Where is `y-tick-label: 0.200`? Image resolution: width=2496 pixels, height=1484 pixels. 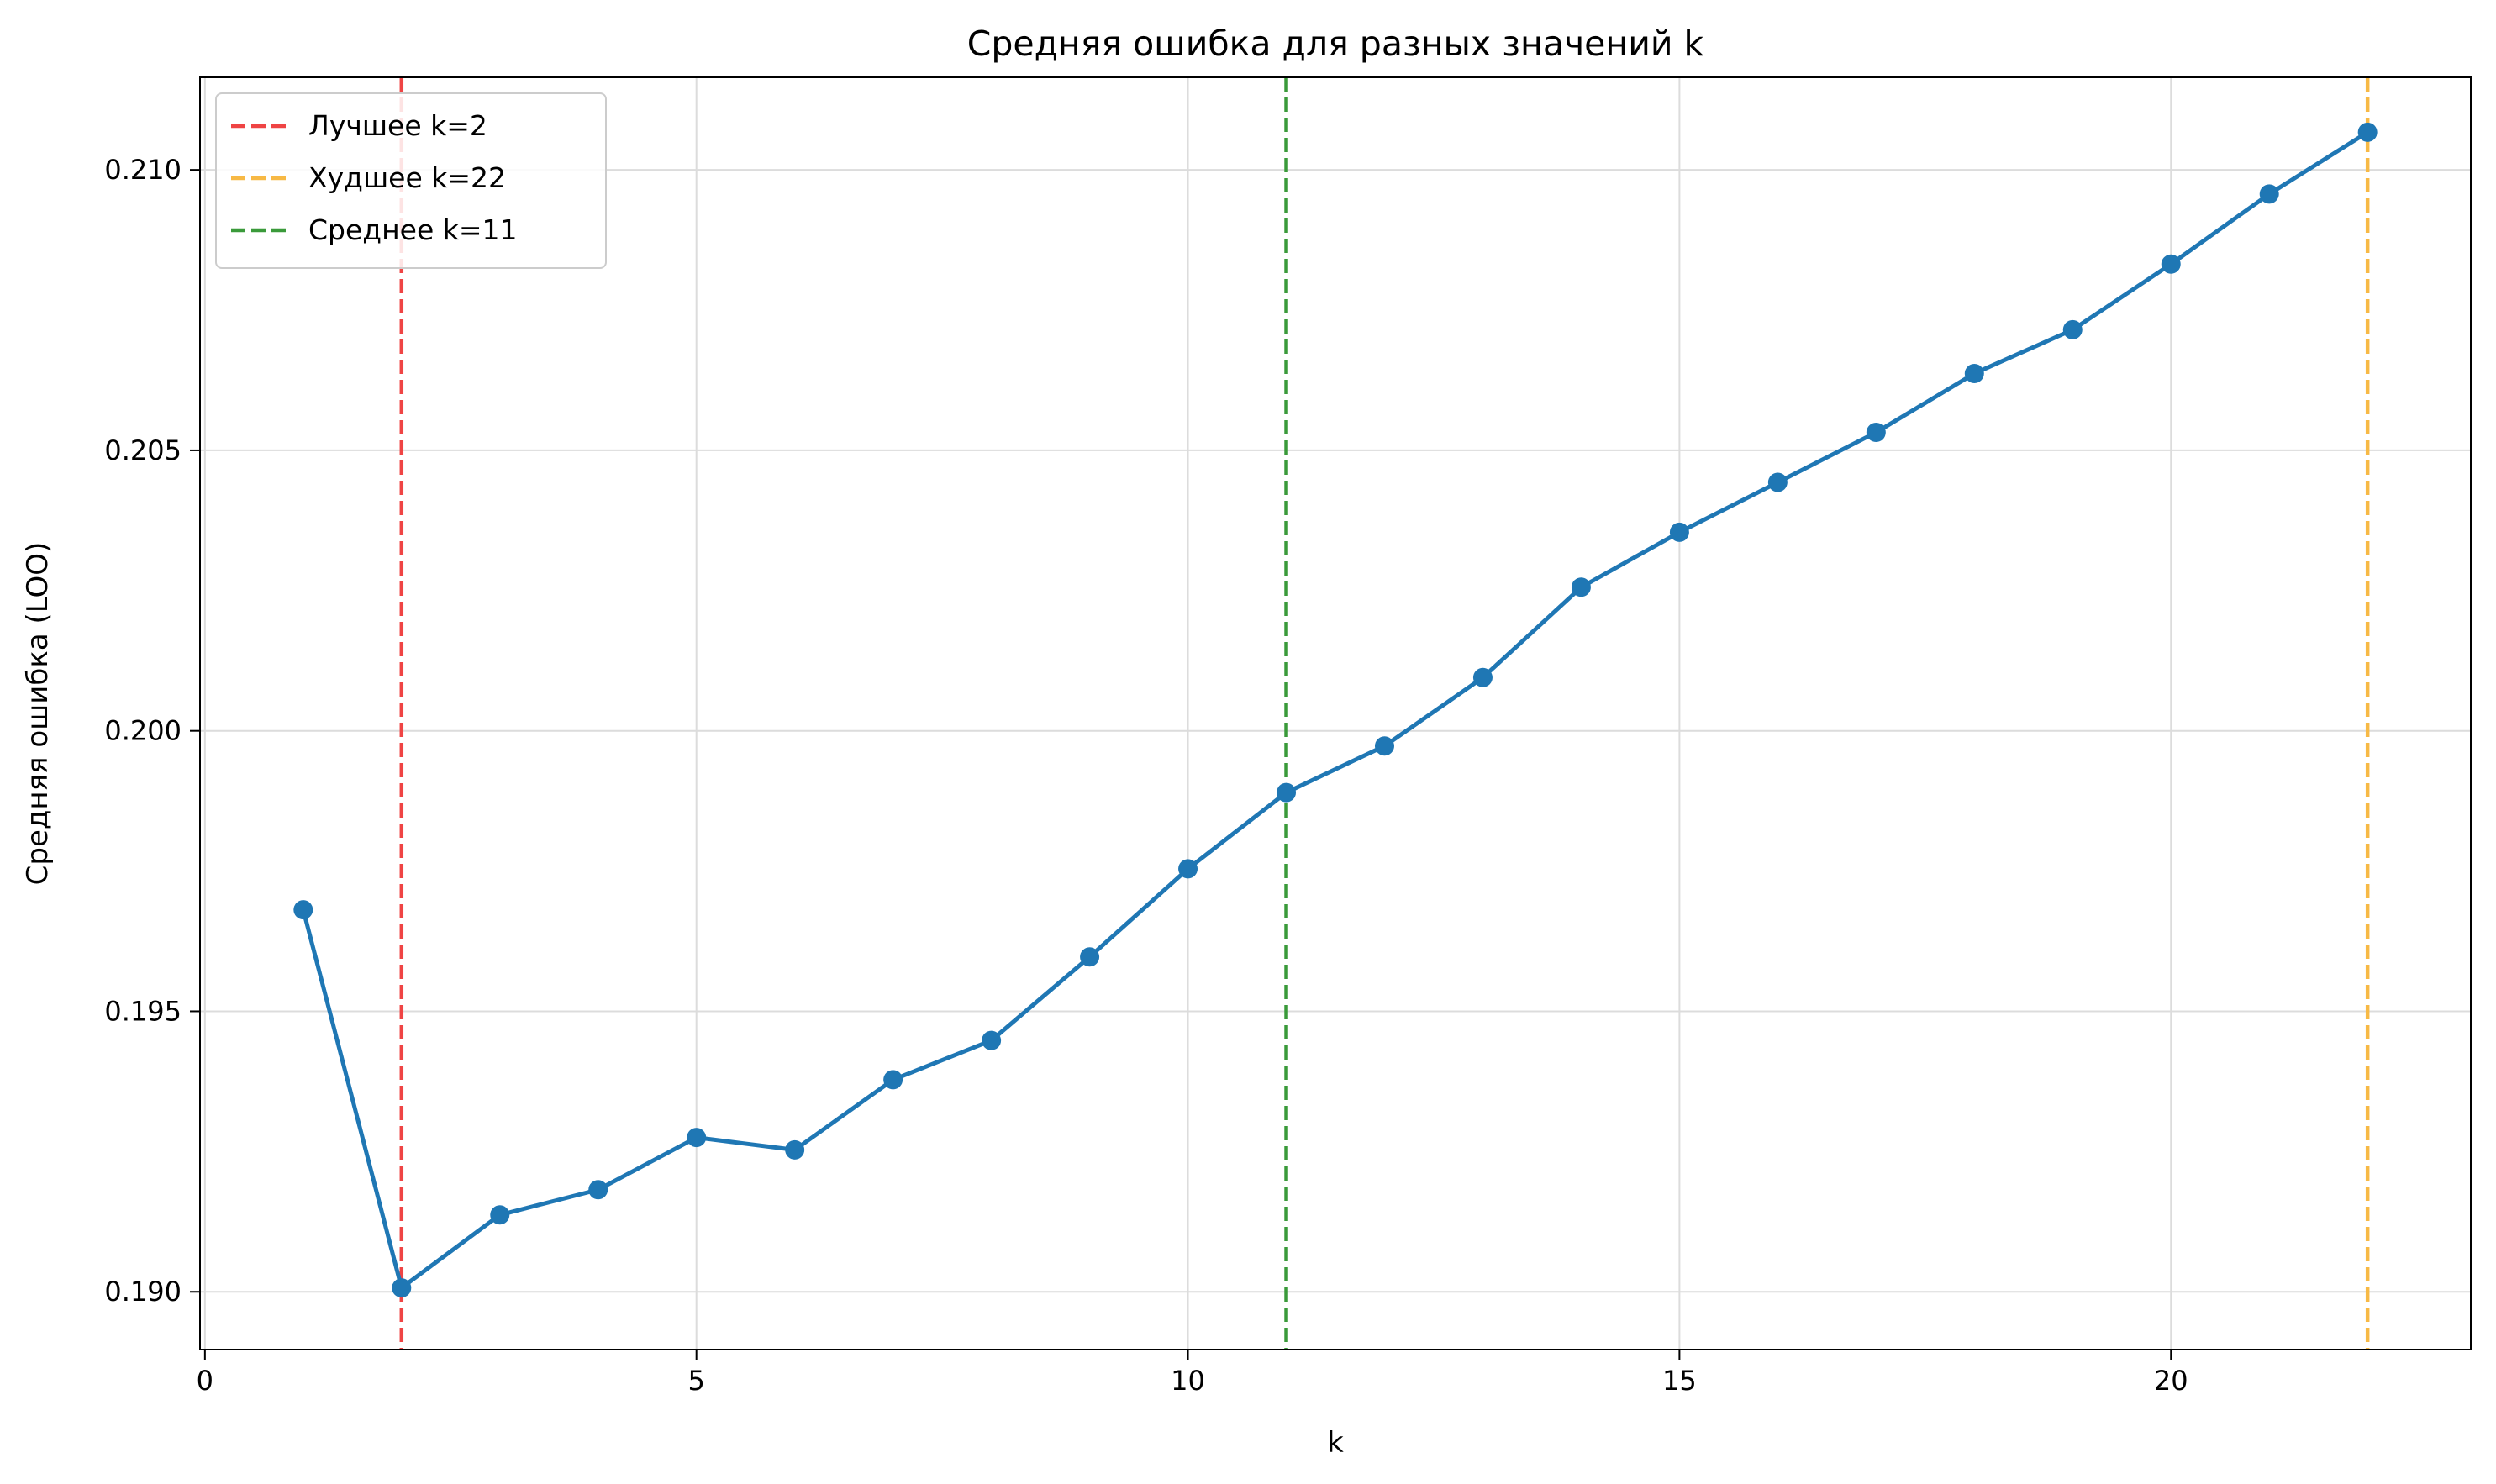
y-tick-label: 0.200 is located at coordinates (143, 731).